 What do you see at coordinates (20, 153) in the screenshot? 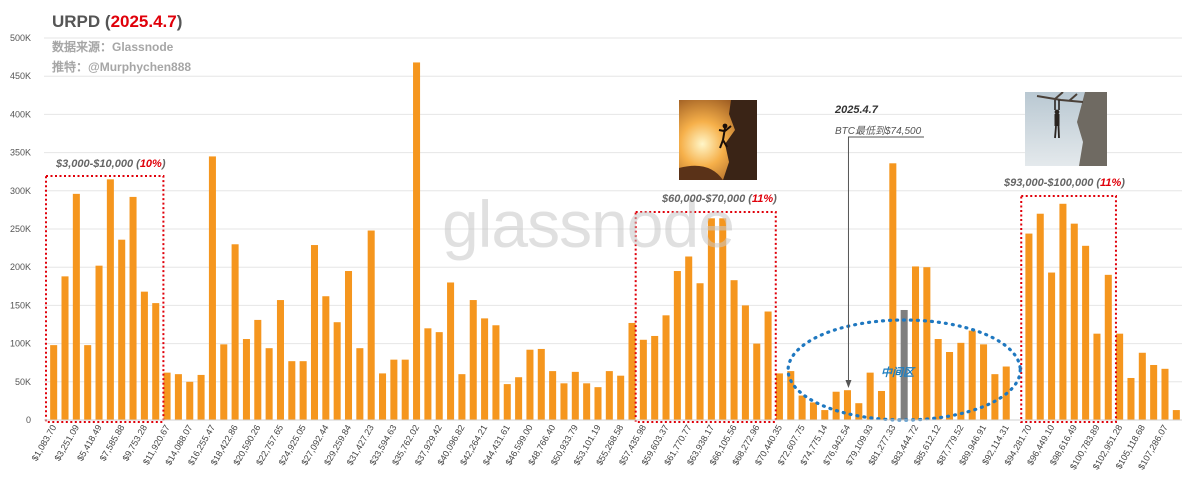
I see `y-tick-label: 350K` at bounding box center [20, 153].